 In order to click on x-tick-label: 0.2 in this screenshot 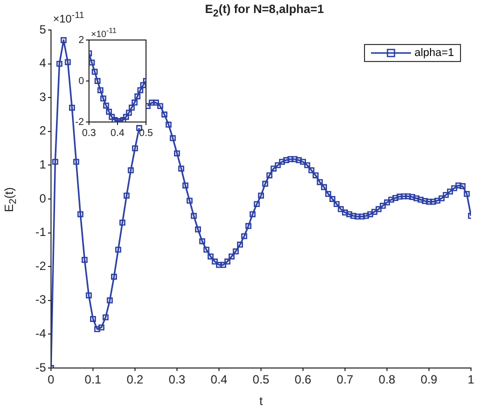, I will do `click(135, 379)`.